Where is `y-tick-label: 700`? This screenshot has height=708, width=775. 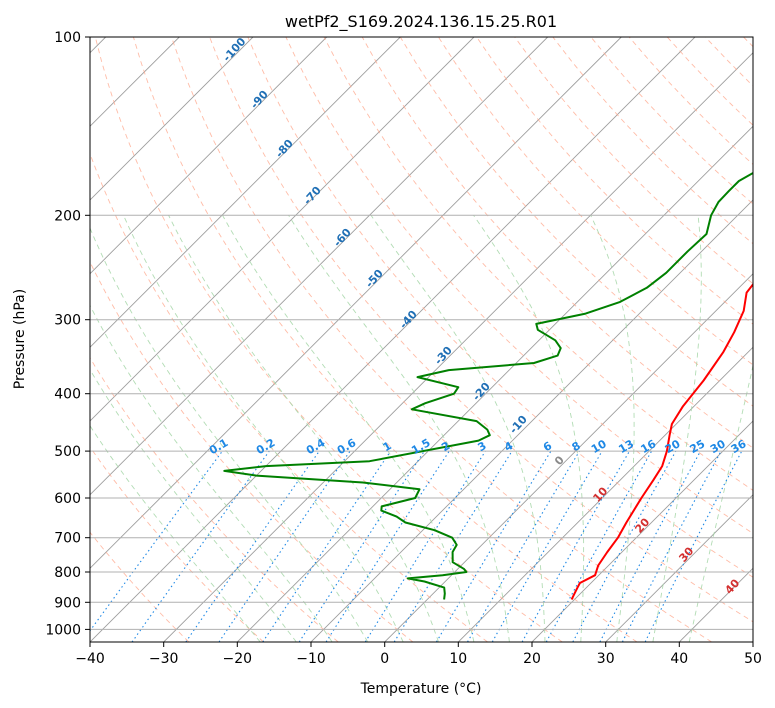 y-tick-label: 700 is located at coordinates (67, 539).